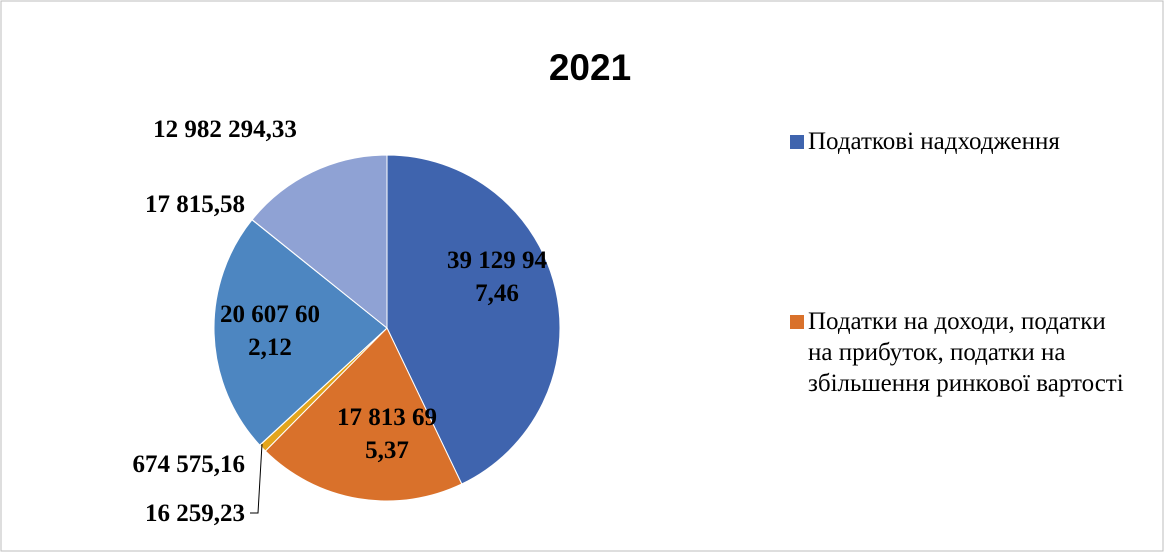  I want to click on data-label: 17 813 69 5,37, so click(387, 434).